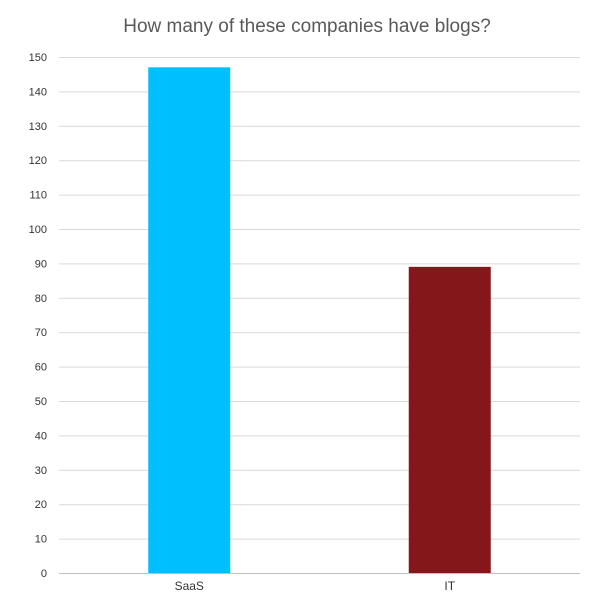 This screenshot has height=606, width=614. Describe the element at coordinates (307, 26) in the screenshot. I see `chart-title: How many of these companies have blogs?` at that location.